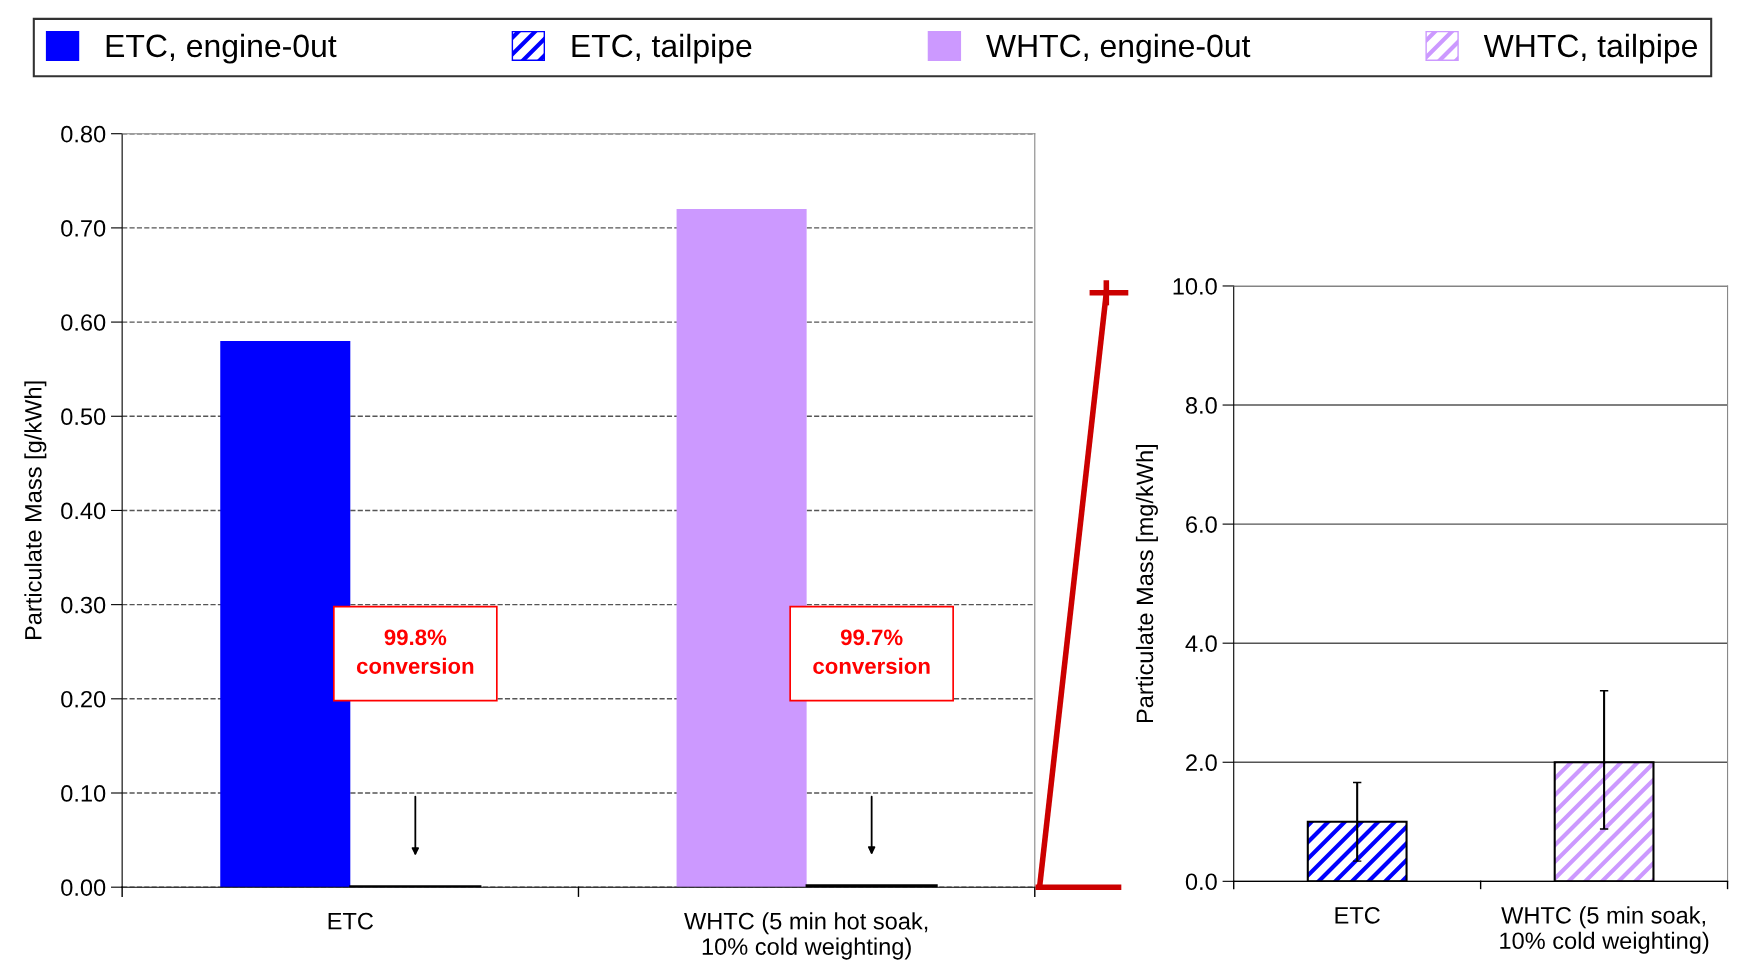  What do you see at coordinates (1201, 882) in the screenshot?
I see `y-tick-label: 0.0` at bounding box center [1201, 882].